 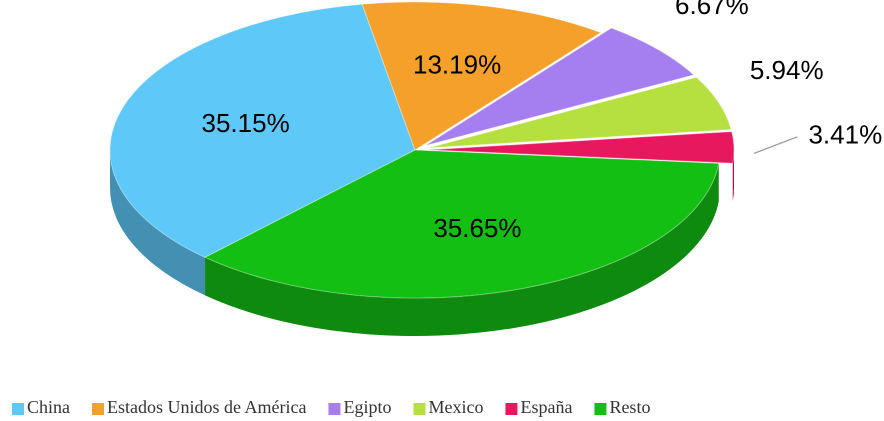 What do you see at coordinates (845, 135) in the screenshot?
I see `data-label: 3.41%` at bounding box center [845, 135].